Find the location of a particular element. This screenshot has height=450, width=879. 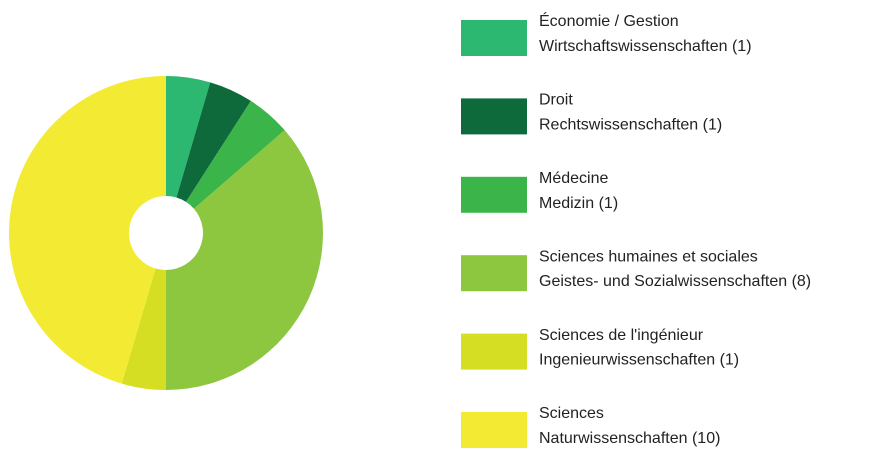

legend-label: Medizin (1) is located at coordinates (578, 203).